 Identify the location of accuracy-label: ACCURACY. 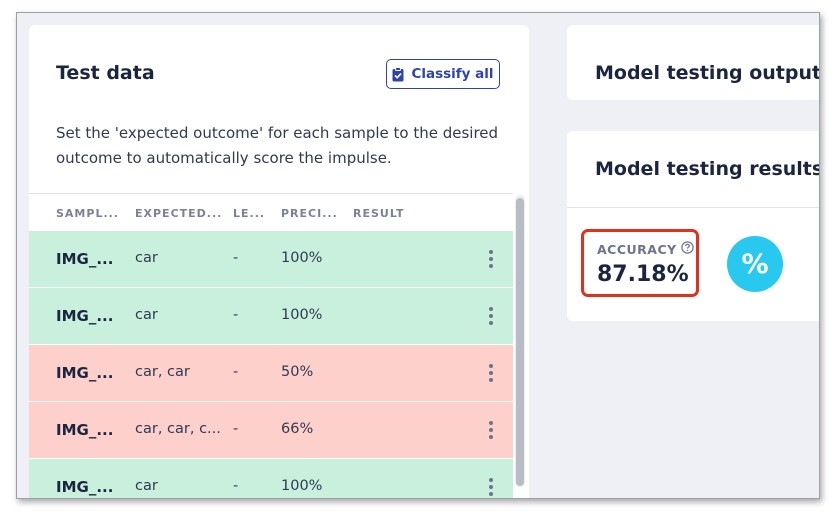
(637, 249).